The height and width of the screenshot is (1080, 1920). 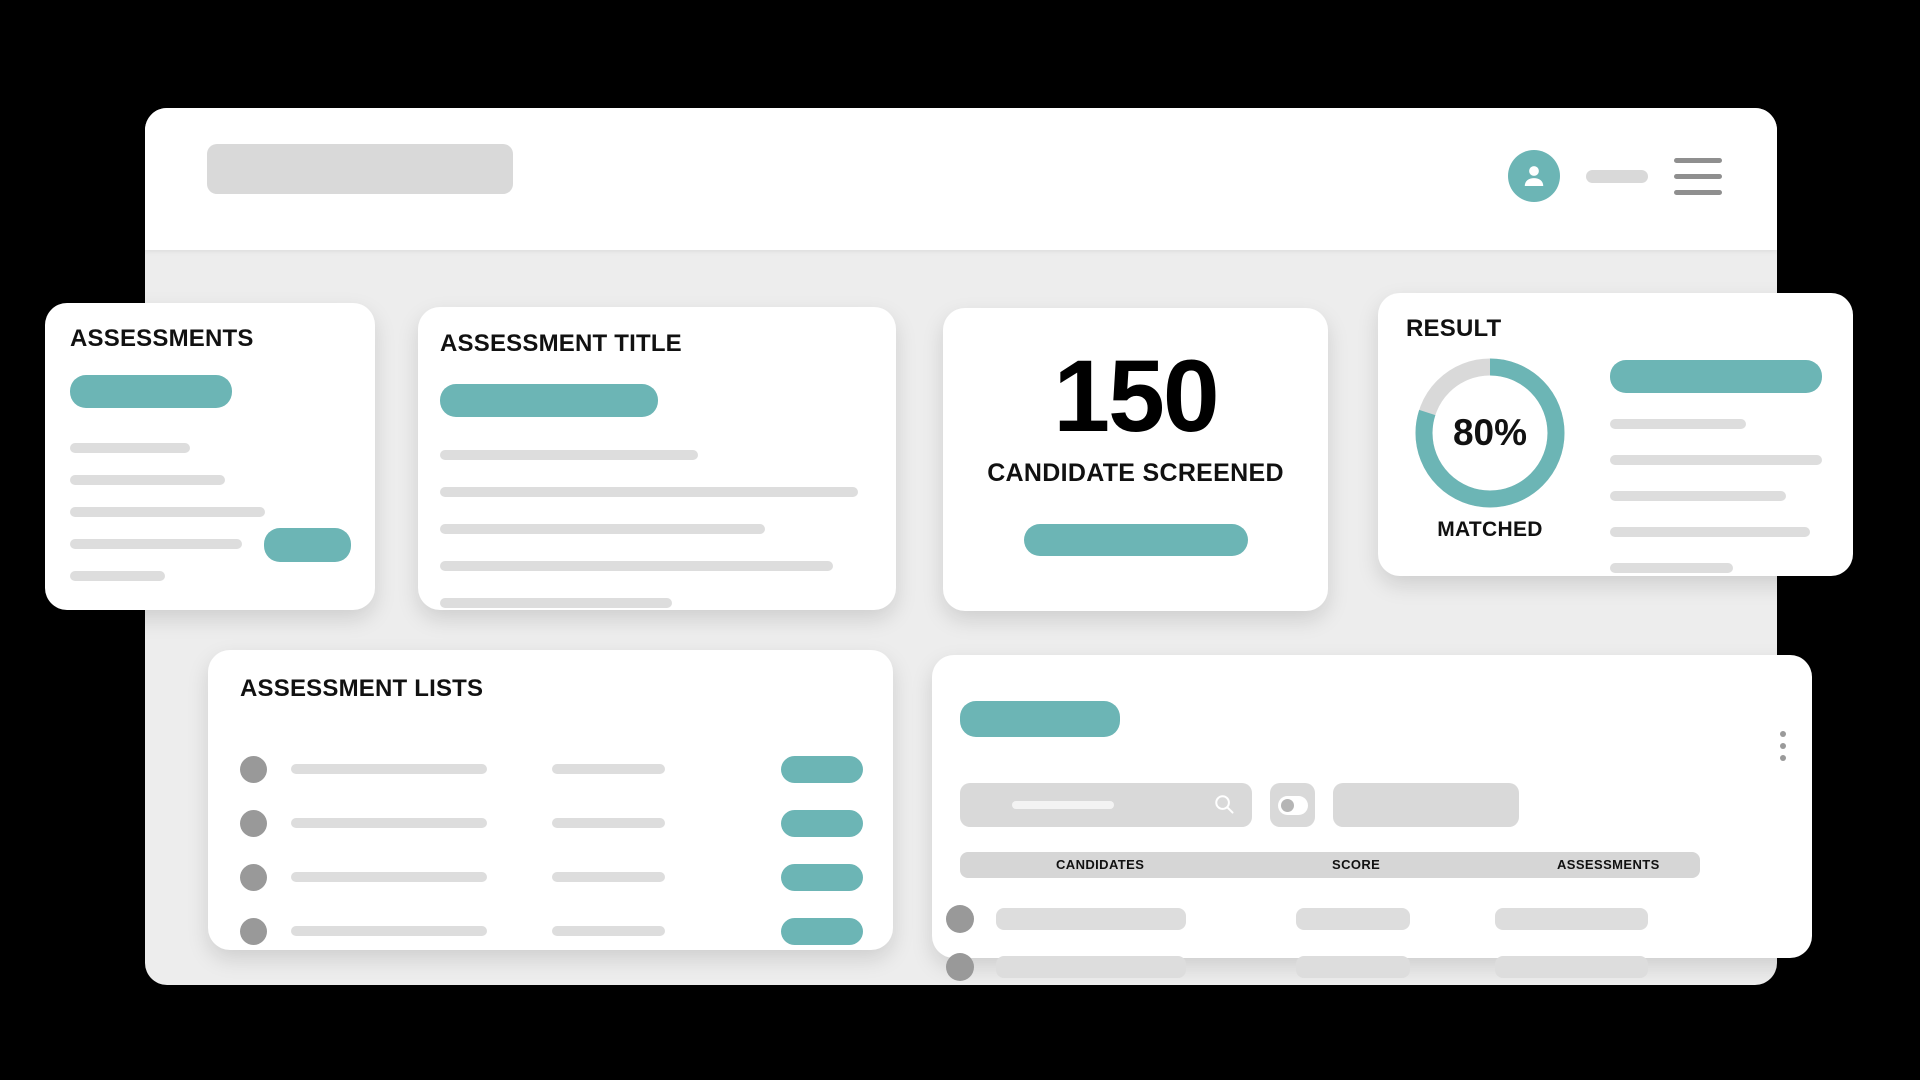 What do you see at coordinates (1716, 466) in the screenshot?
I see `result-detail-lines` at bounding box center [1716, 466].